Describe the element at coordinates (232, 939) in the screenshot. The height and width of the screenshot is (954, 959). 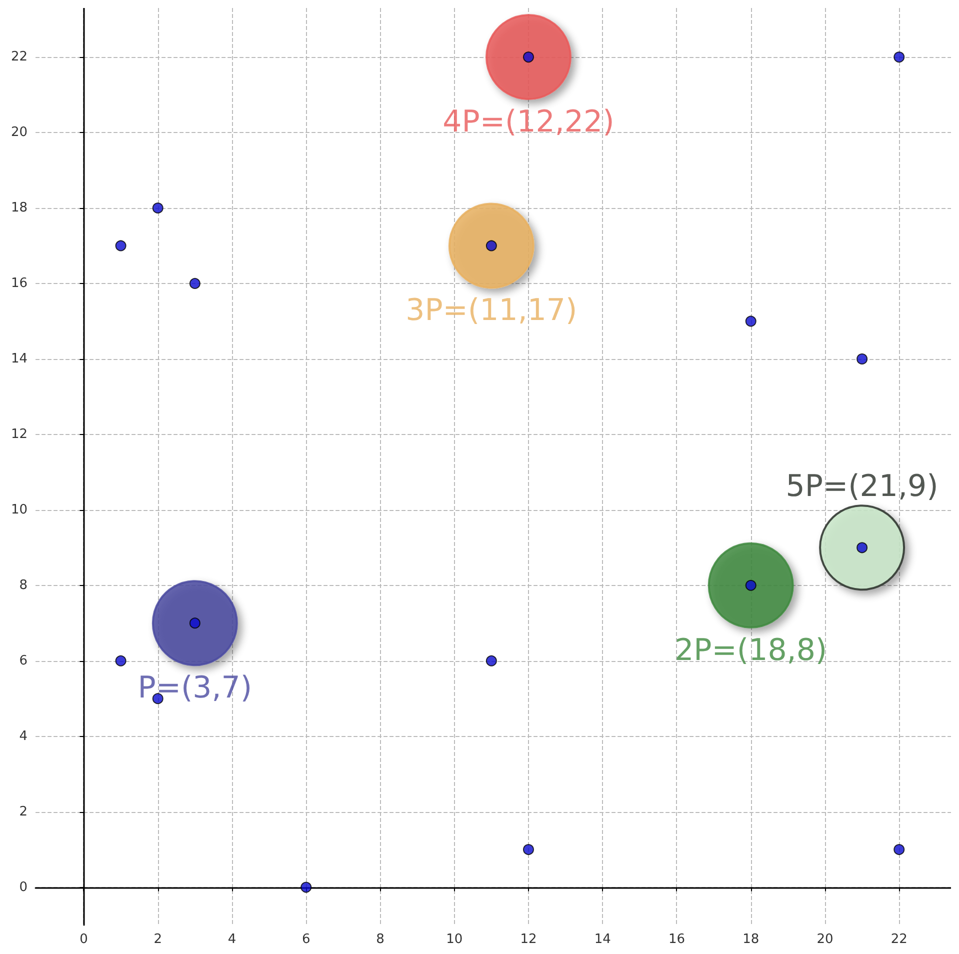
I see `x-tick-label: 4` at that location.